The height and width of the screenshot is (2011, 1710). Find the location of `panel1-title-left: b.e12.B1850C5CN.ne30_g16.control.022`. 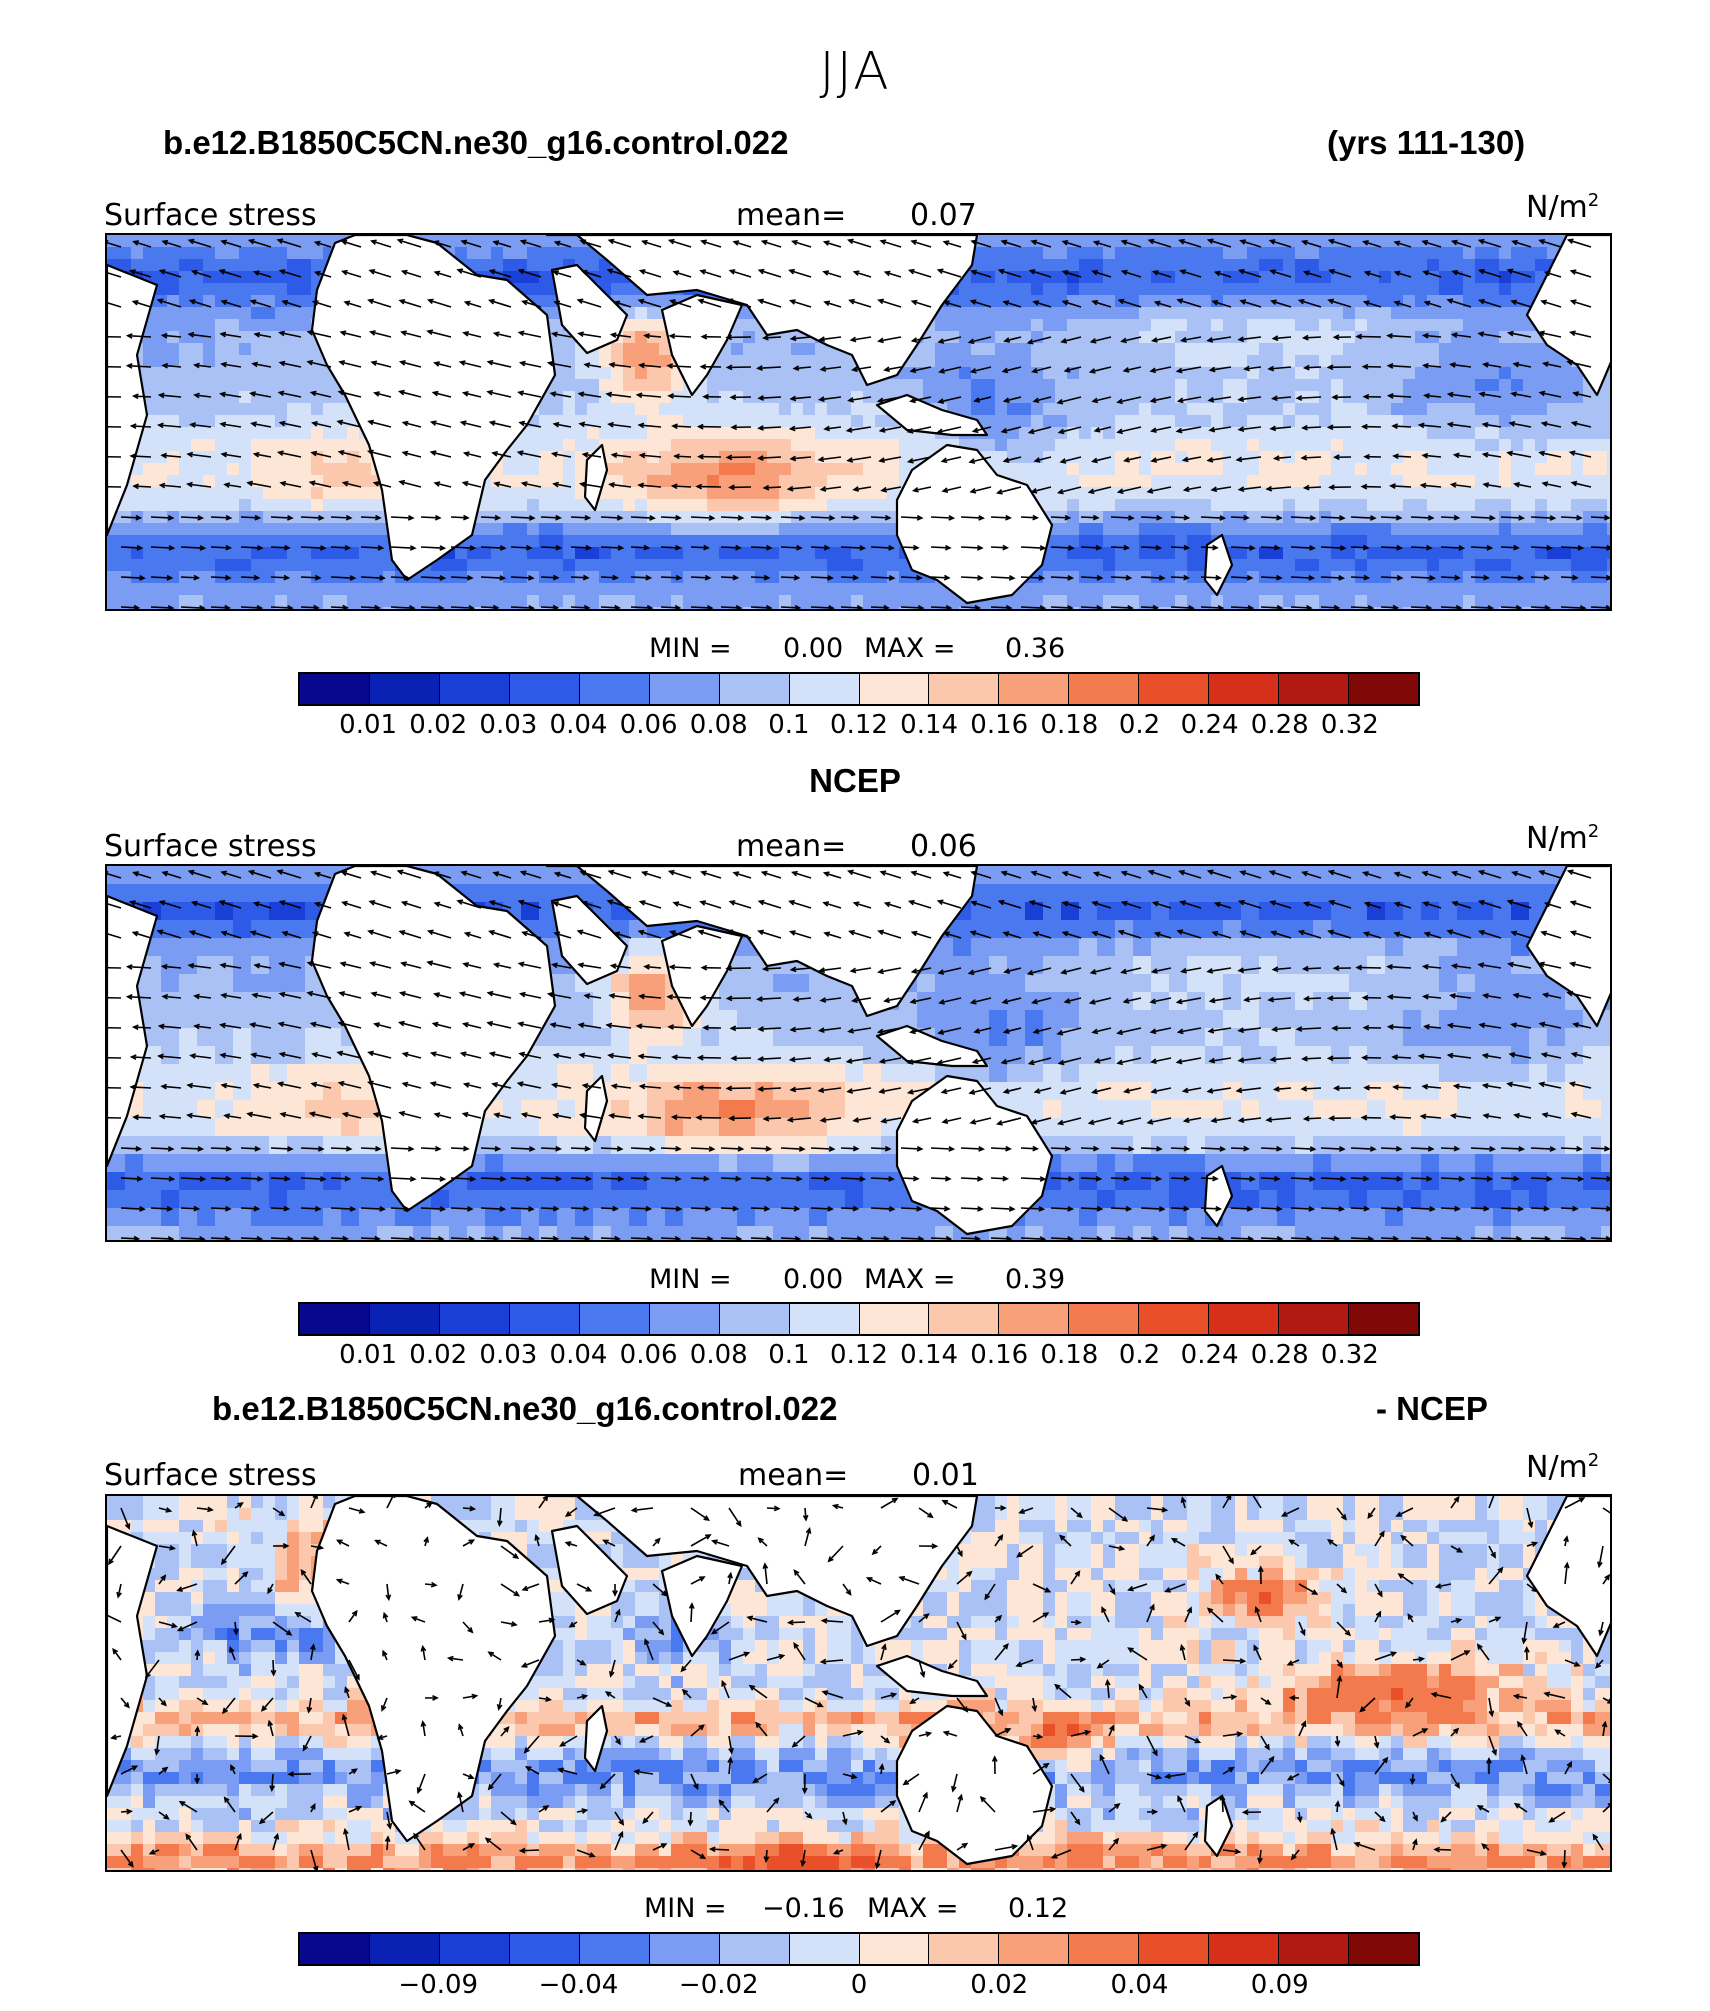

panel1-title-left: b.e12.B1850C5CN.ne30_g16.control.022 is located at coordinates (476, 142).